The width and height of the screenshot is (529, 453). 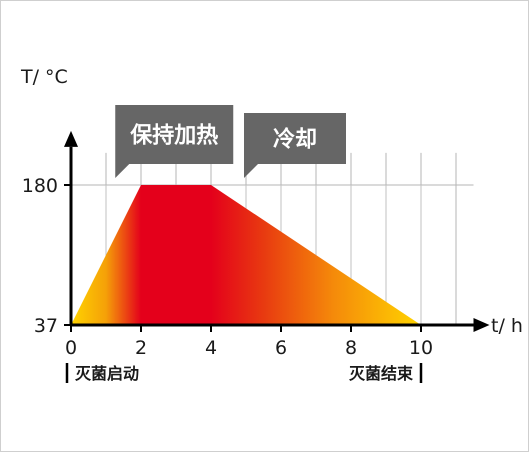 I want to click on callout: 保持加热, so click(x=174, y=141).